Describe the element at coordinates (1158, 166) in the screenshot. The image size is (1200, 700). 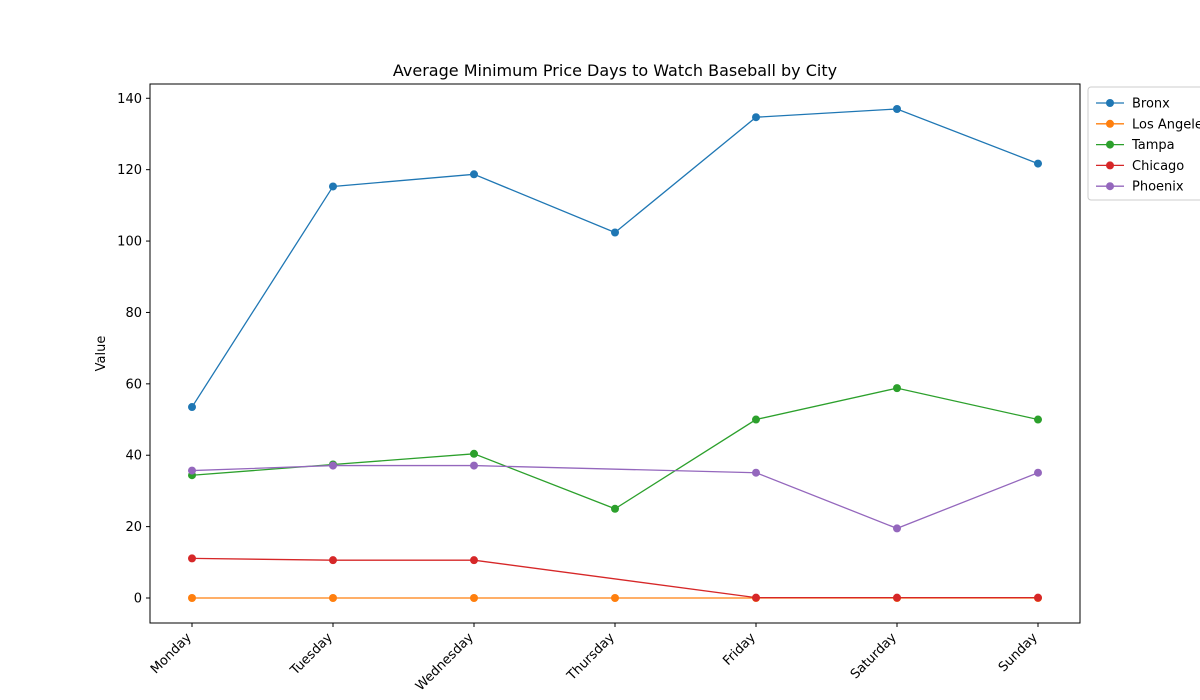
I see `legend-label-chicago: Chicago` at that location.